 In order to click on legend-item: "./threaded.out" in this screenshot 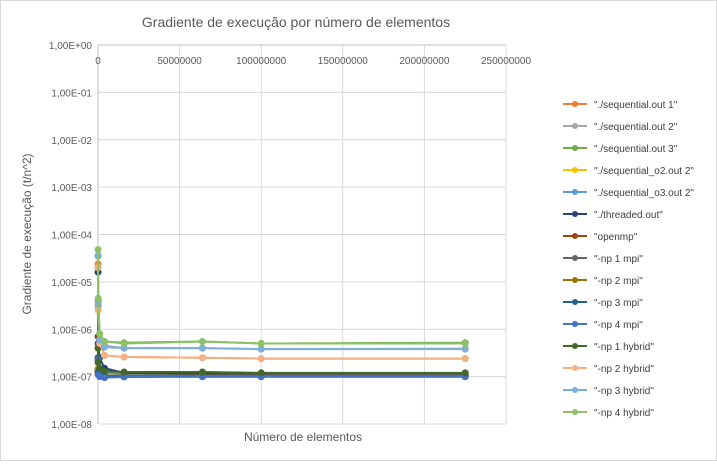, I will do `click(613, 215)`.